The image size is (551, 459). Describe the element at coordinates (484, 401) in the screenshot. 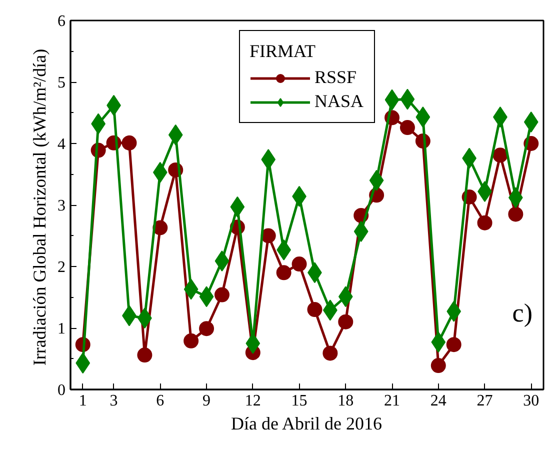

I see `x-tick-label: 27` at that location.